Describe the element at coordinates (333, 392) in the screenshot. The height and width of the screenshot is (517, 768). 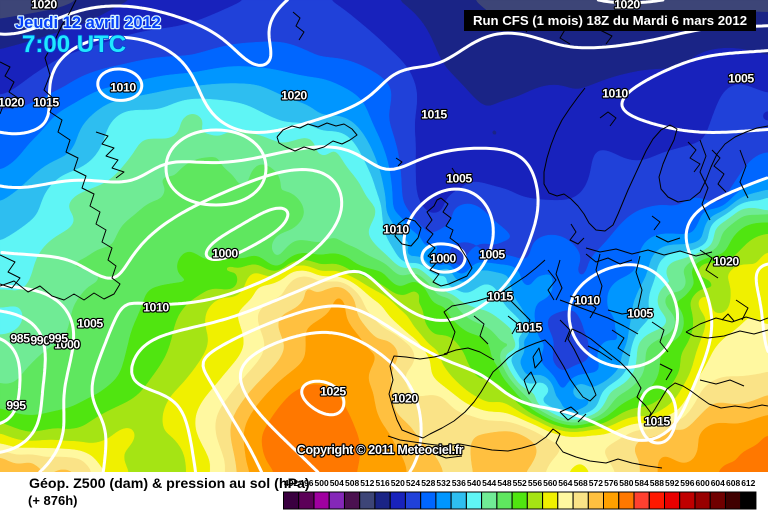
I see `svg-text: 1025` at that location.